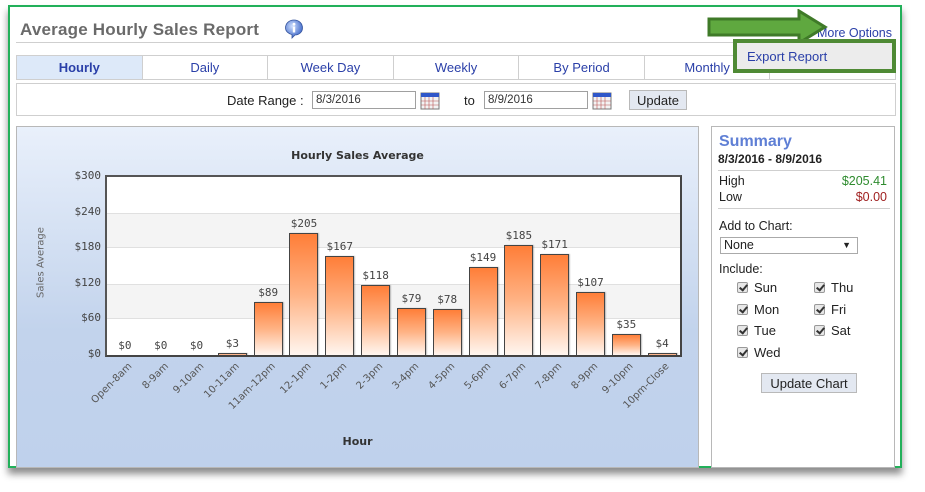  What do you see at coordinates (590, 282) in the screenshot?
I see `bar-value-label: $107` at bounding box center [590, 282].